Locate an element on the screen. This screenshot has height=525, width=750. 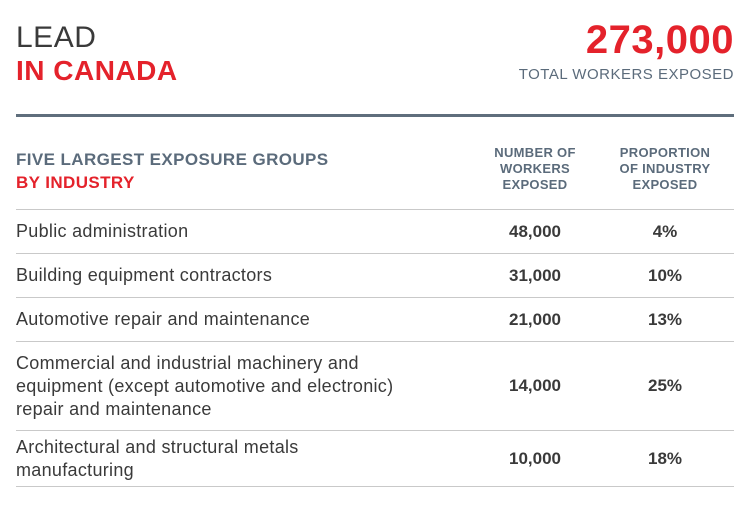
industry-label-line: Automotive repair and maintenance is located at coordinates (163, 319).